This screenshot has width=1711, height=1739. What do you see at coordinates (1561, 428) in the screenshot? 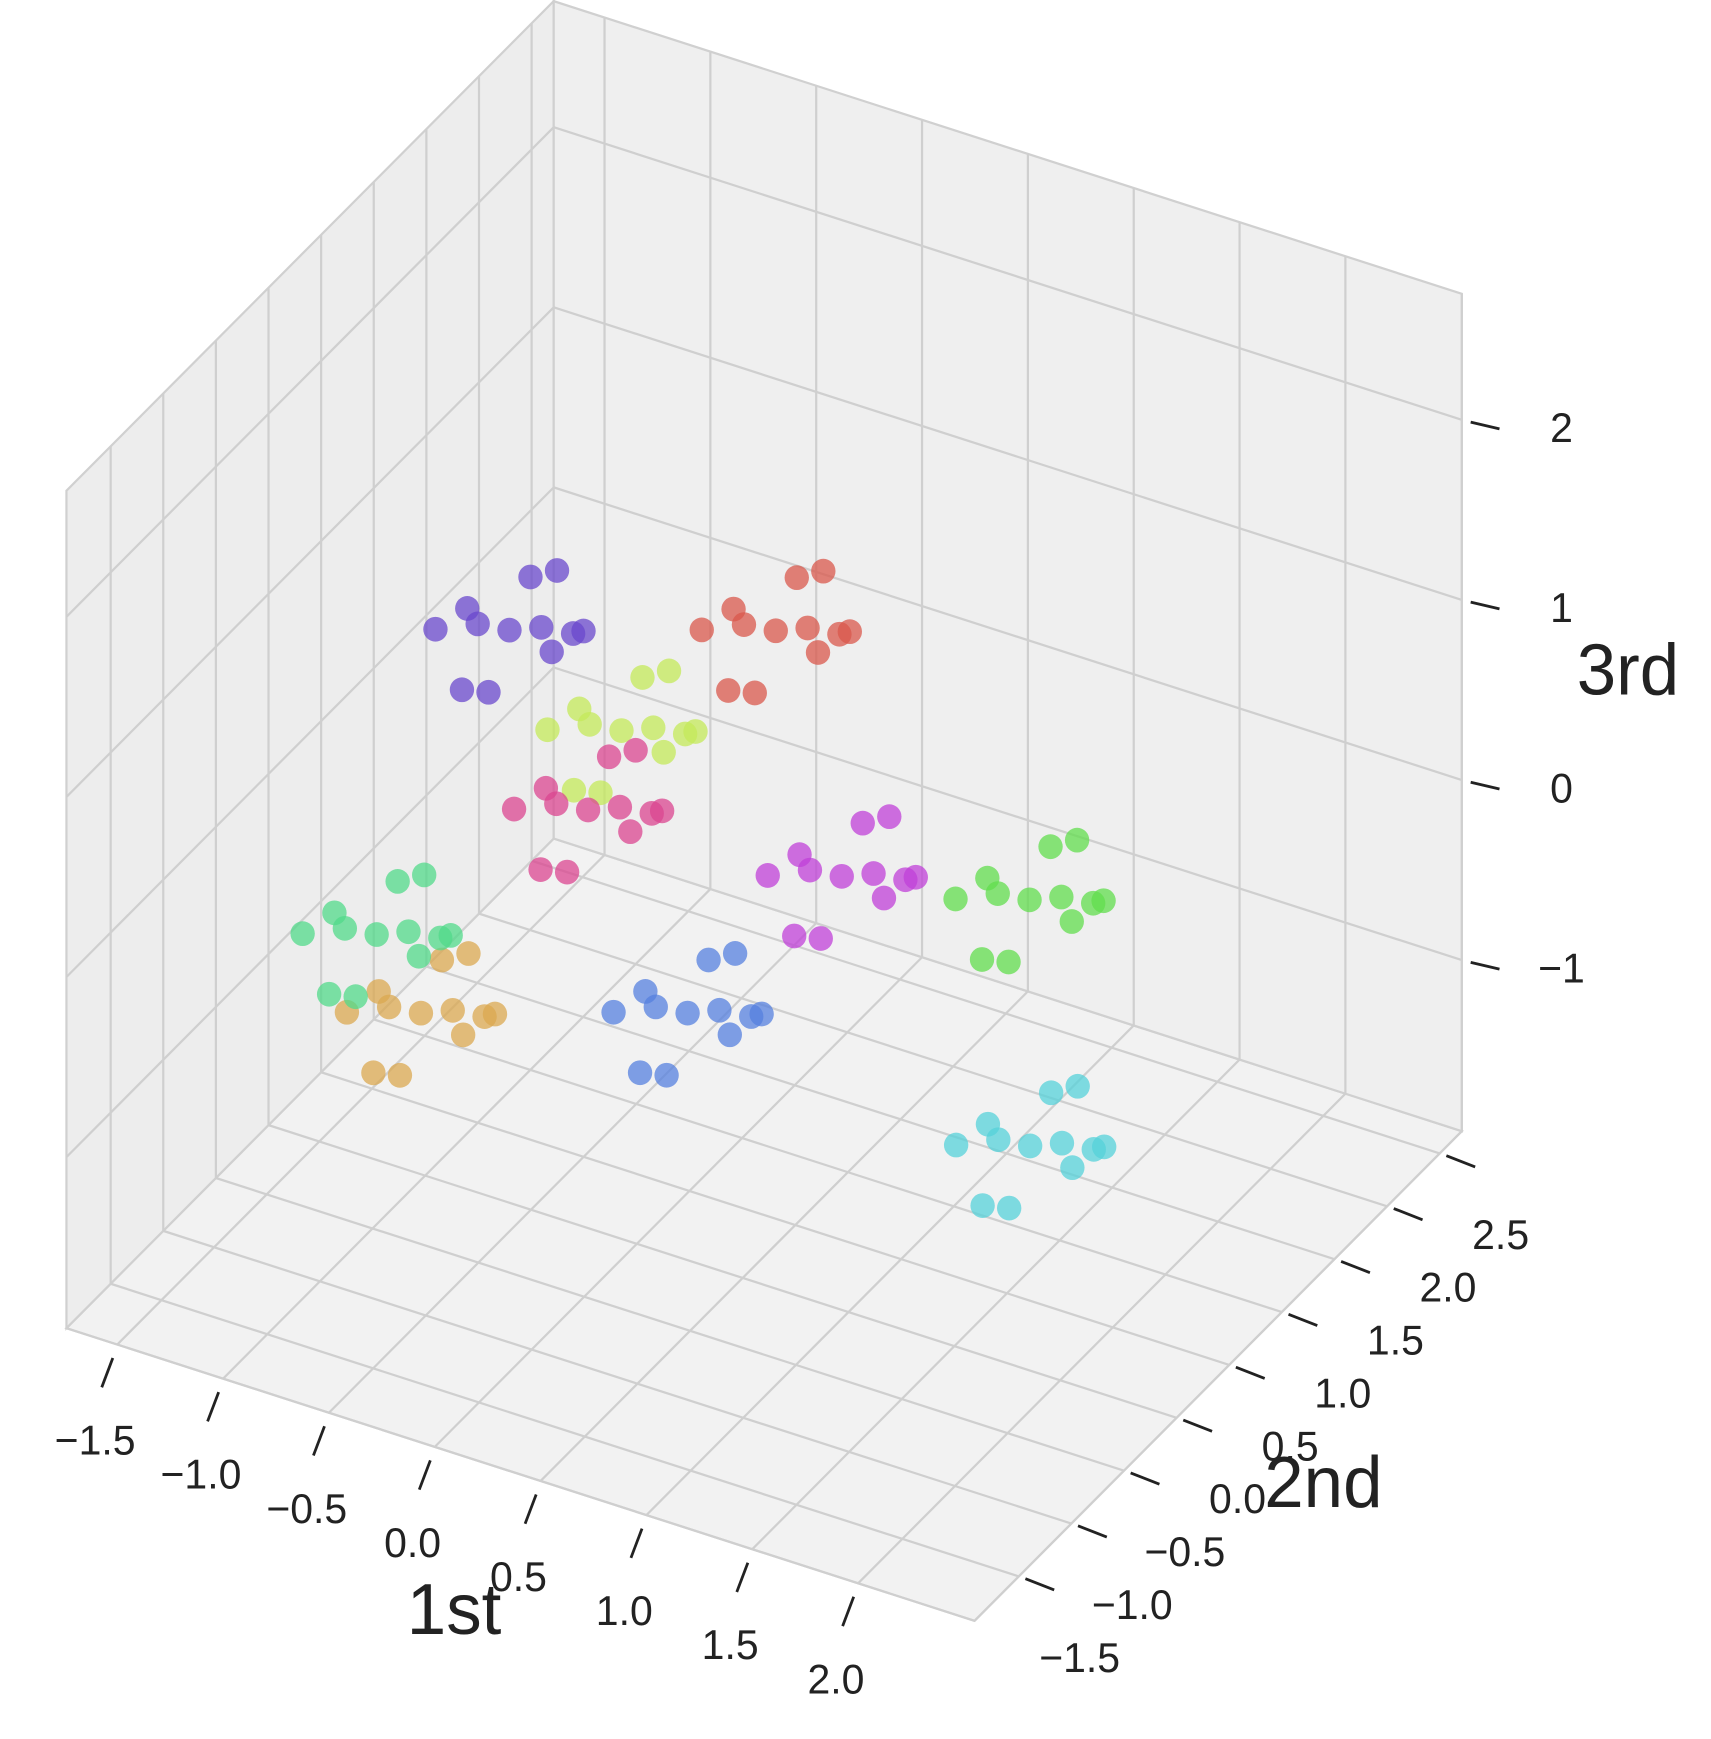
I see `z-tick-label: 2` at bounding box center [1561, 428].